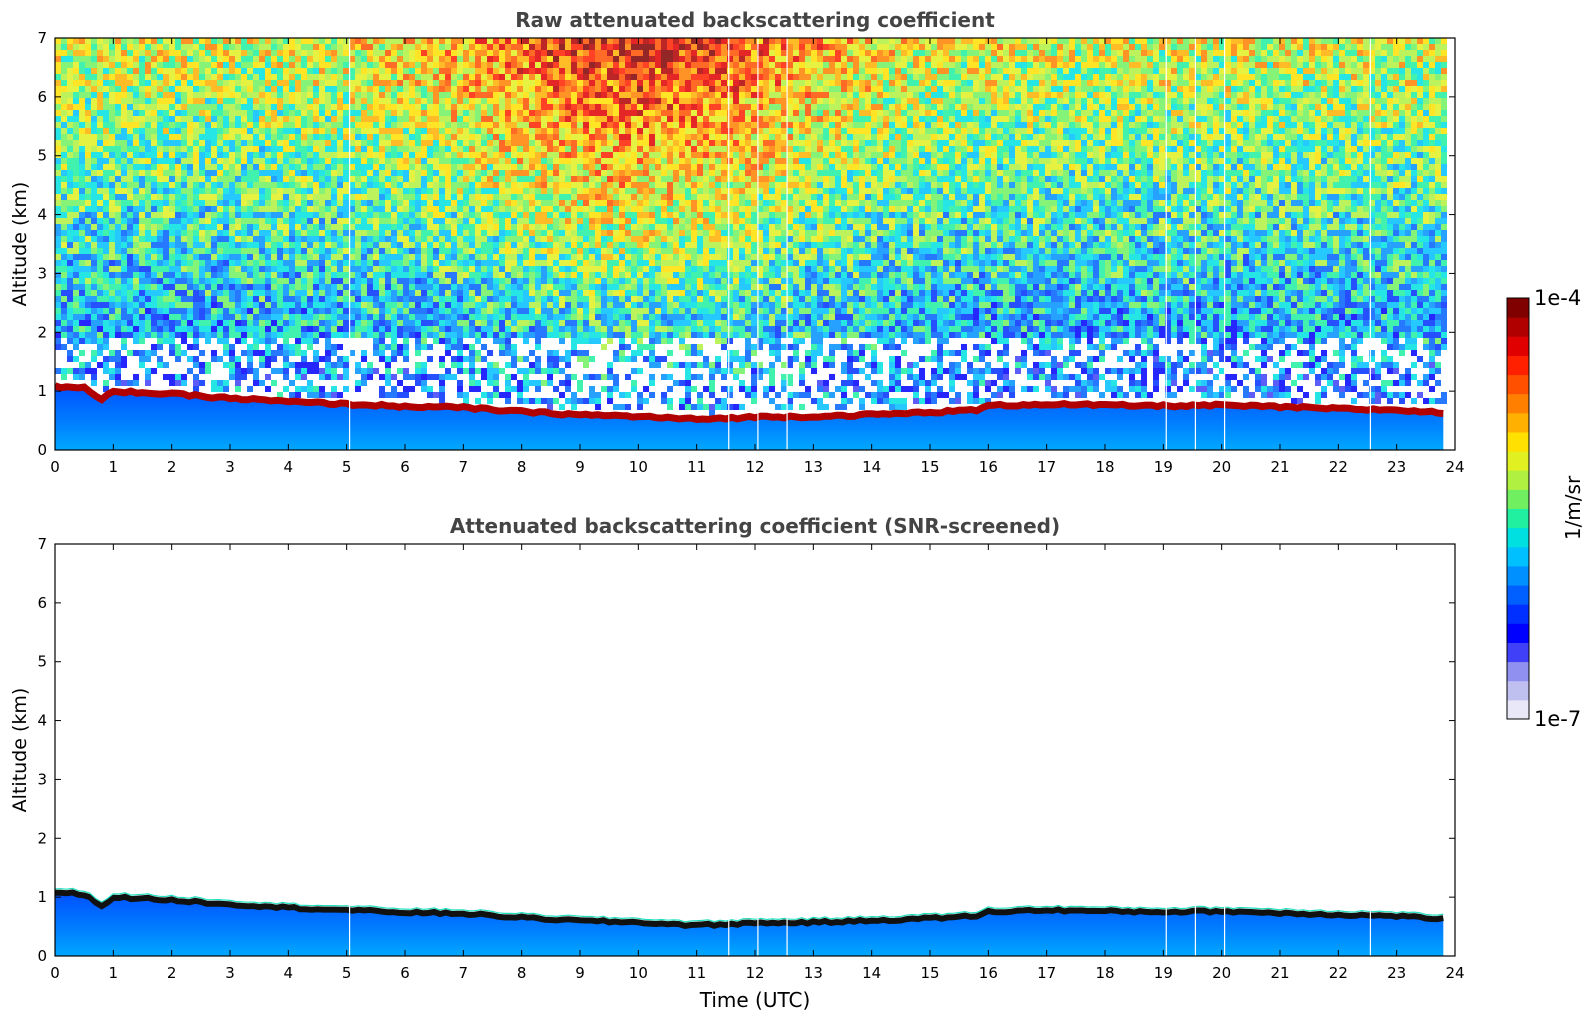 The height and width of the screenshot is (1020, 1595). Describe the element at coordinates (638, 467) in the screenshot. I see `top-x-tick-label: 10` at that location.